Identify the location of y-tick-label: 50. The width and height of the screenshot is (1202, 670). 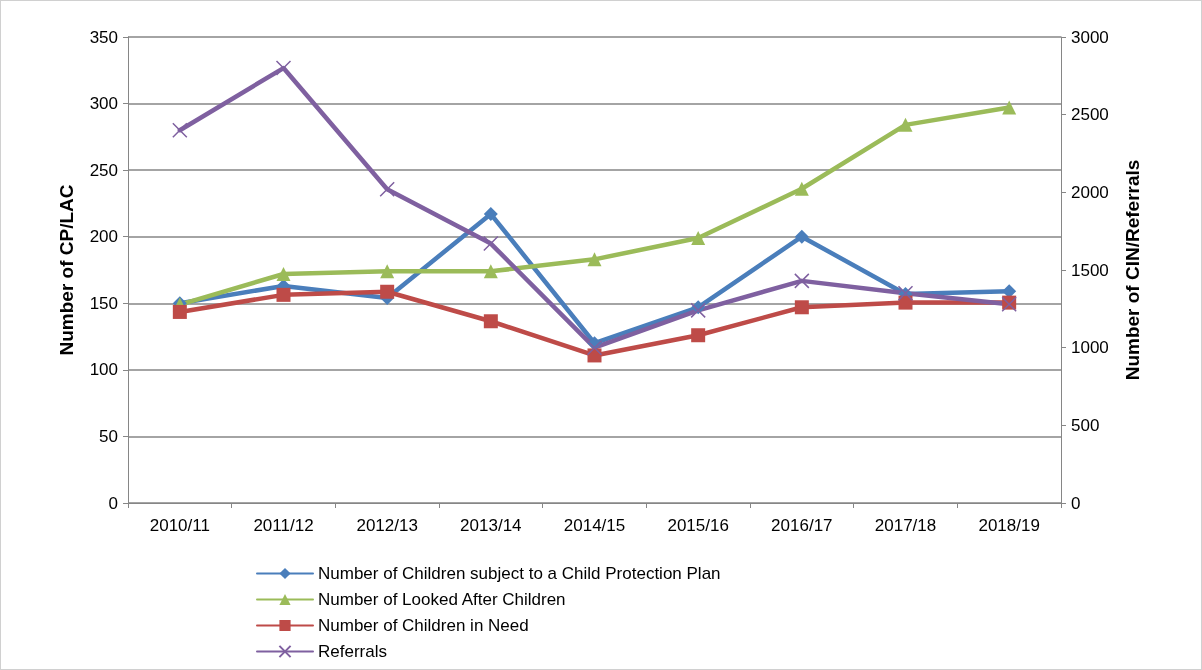
(108, 436).